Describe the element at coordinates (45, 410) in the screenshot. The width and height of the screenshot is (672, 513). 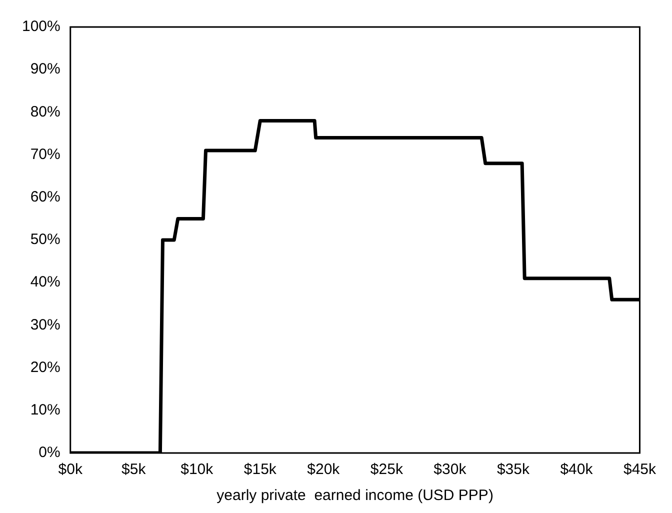
I see `y-tick-label: 10%` at that location.